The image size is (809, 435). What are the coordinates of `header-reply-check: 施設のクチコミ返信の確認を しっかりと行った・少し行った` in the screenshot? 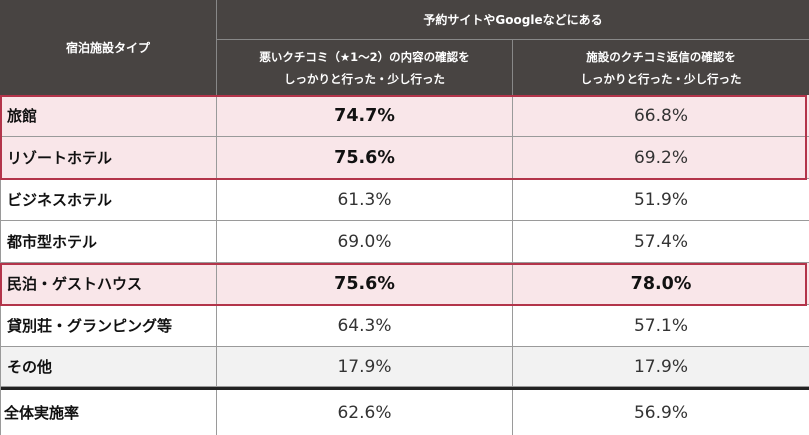 It's located at (661, 67).